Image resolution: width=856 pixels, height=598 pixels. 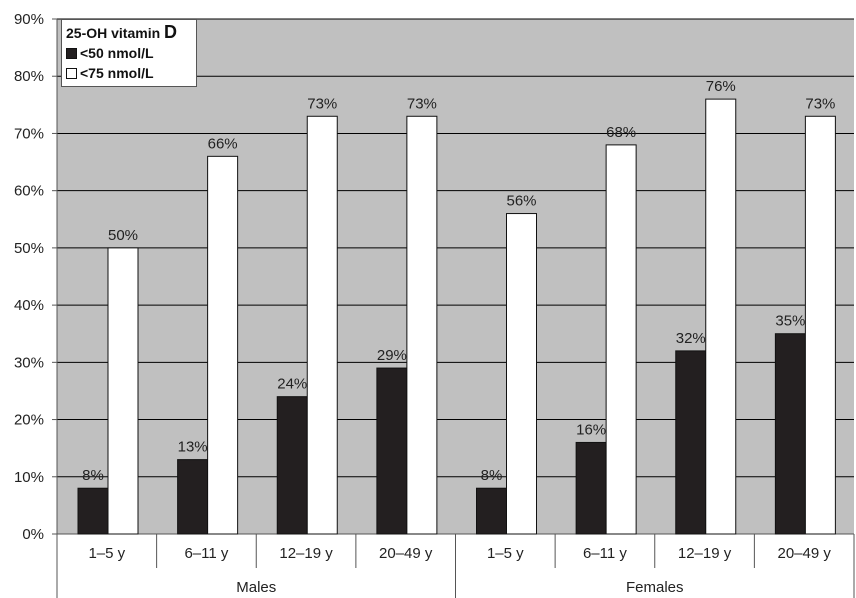 I want to click on y-tick-label: 30%, so click(x=29, y=362).